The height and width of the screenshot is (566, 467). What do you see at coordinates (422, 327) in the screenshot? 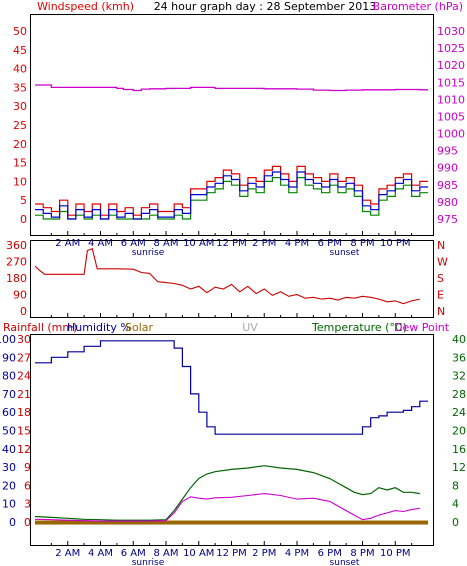
I see `dew-point-label: Dew Point` at bounding box center [422, 327].